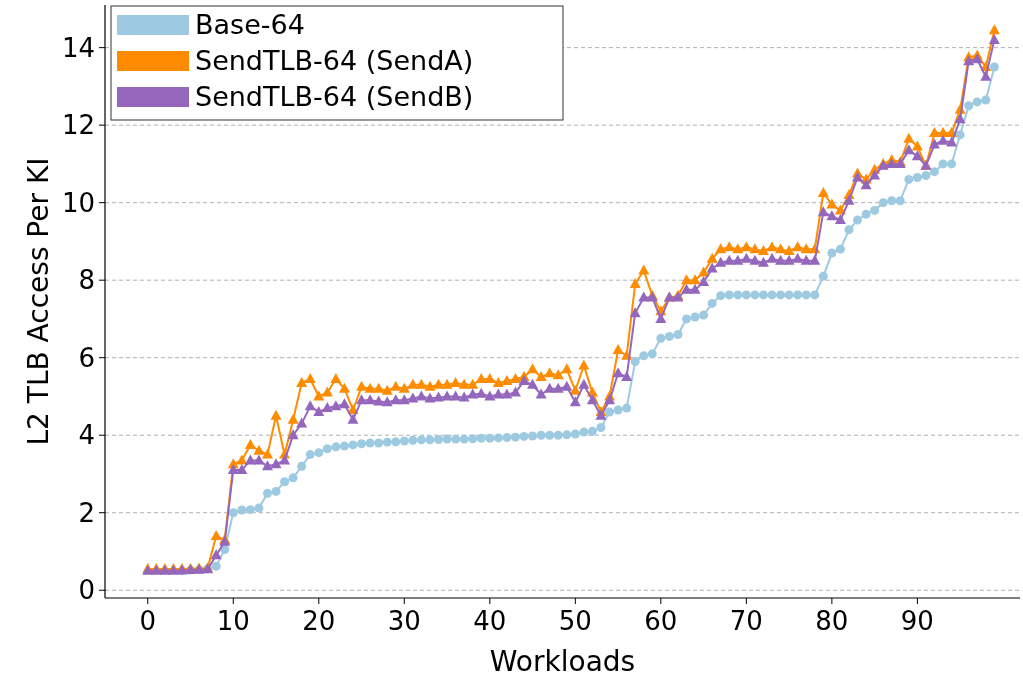 The image size is (1023, 677). I want to click on x-tick-label: 40, so click(490, 621).